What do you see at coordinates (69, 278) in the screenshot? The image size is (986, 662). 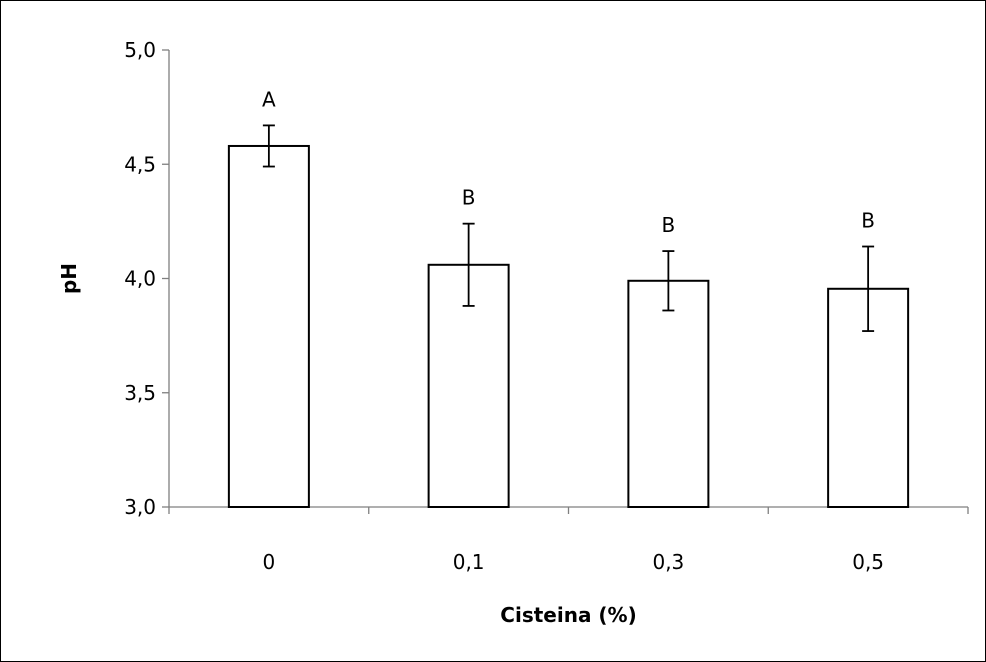 I see `y-axis-title: pH` at bounding box center [69, 278].